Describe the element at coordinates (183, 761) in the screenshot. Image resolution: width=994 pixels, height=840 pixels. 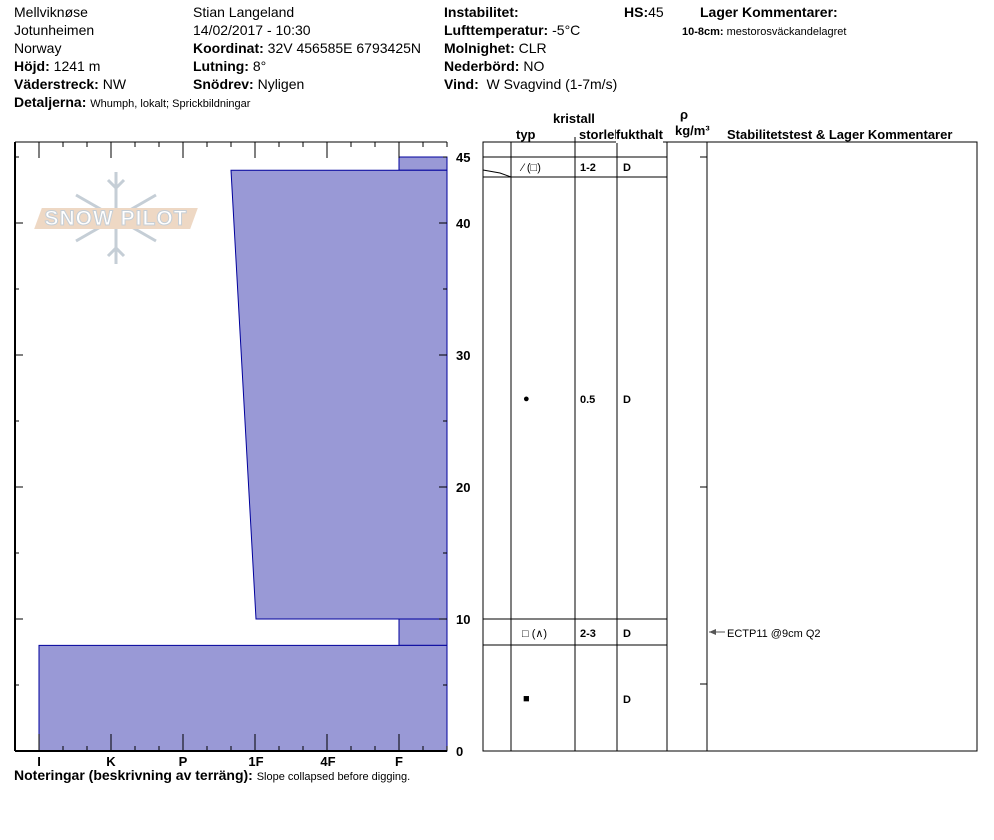
I see `hardness-tick-label: P` at that location.